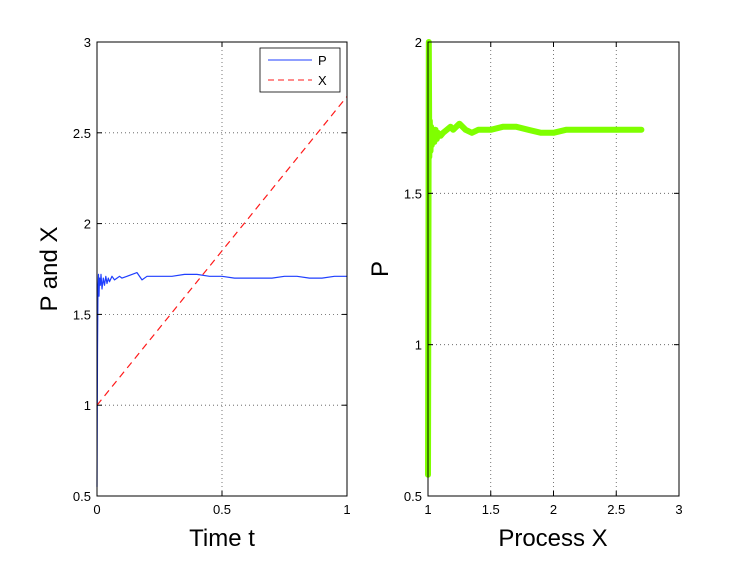 The width and height of the screenshot is (747, 562). Describe the element at coordinates (427, 509) in the screenshot. I see `right-xtick-label: 1` at that location.